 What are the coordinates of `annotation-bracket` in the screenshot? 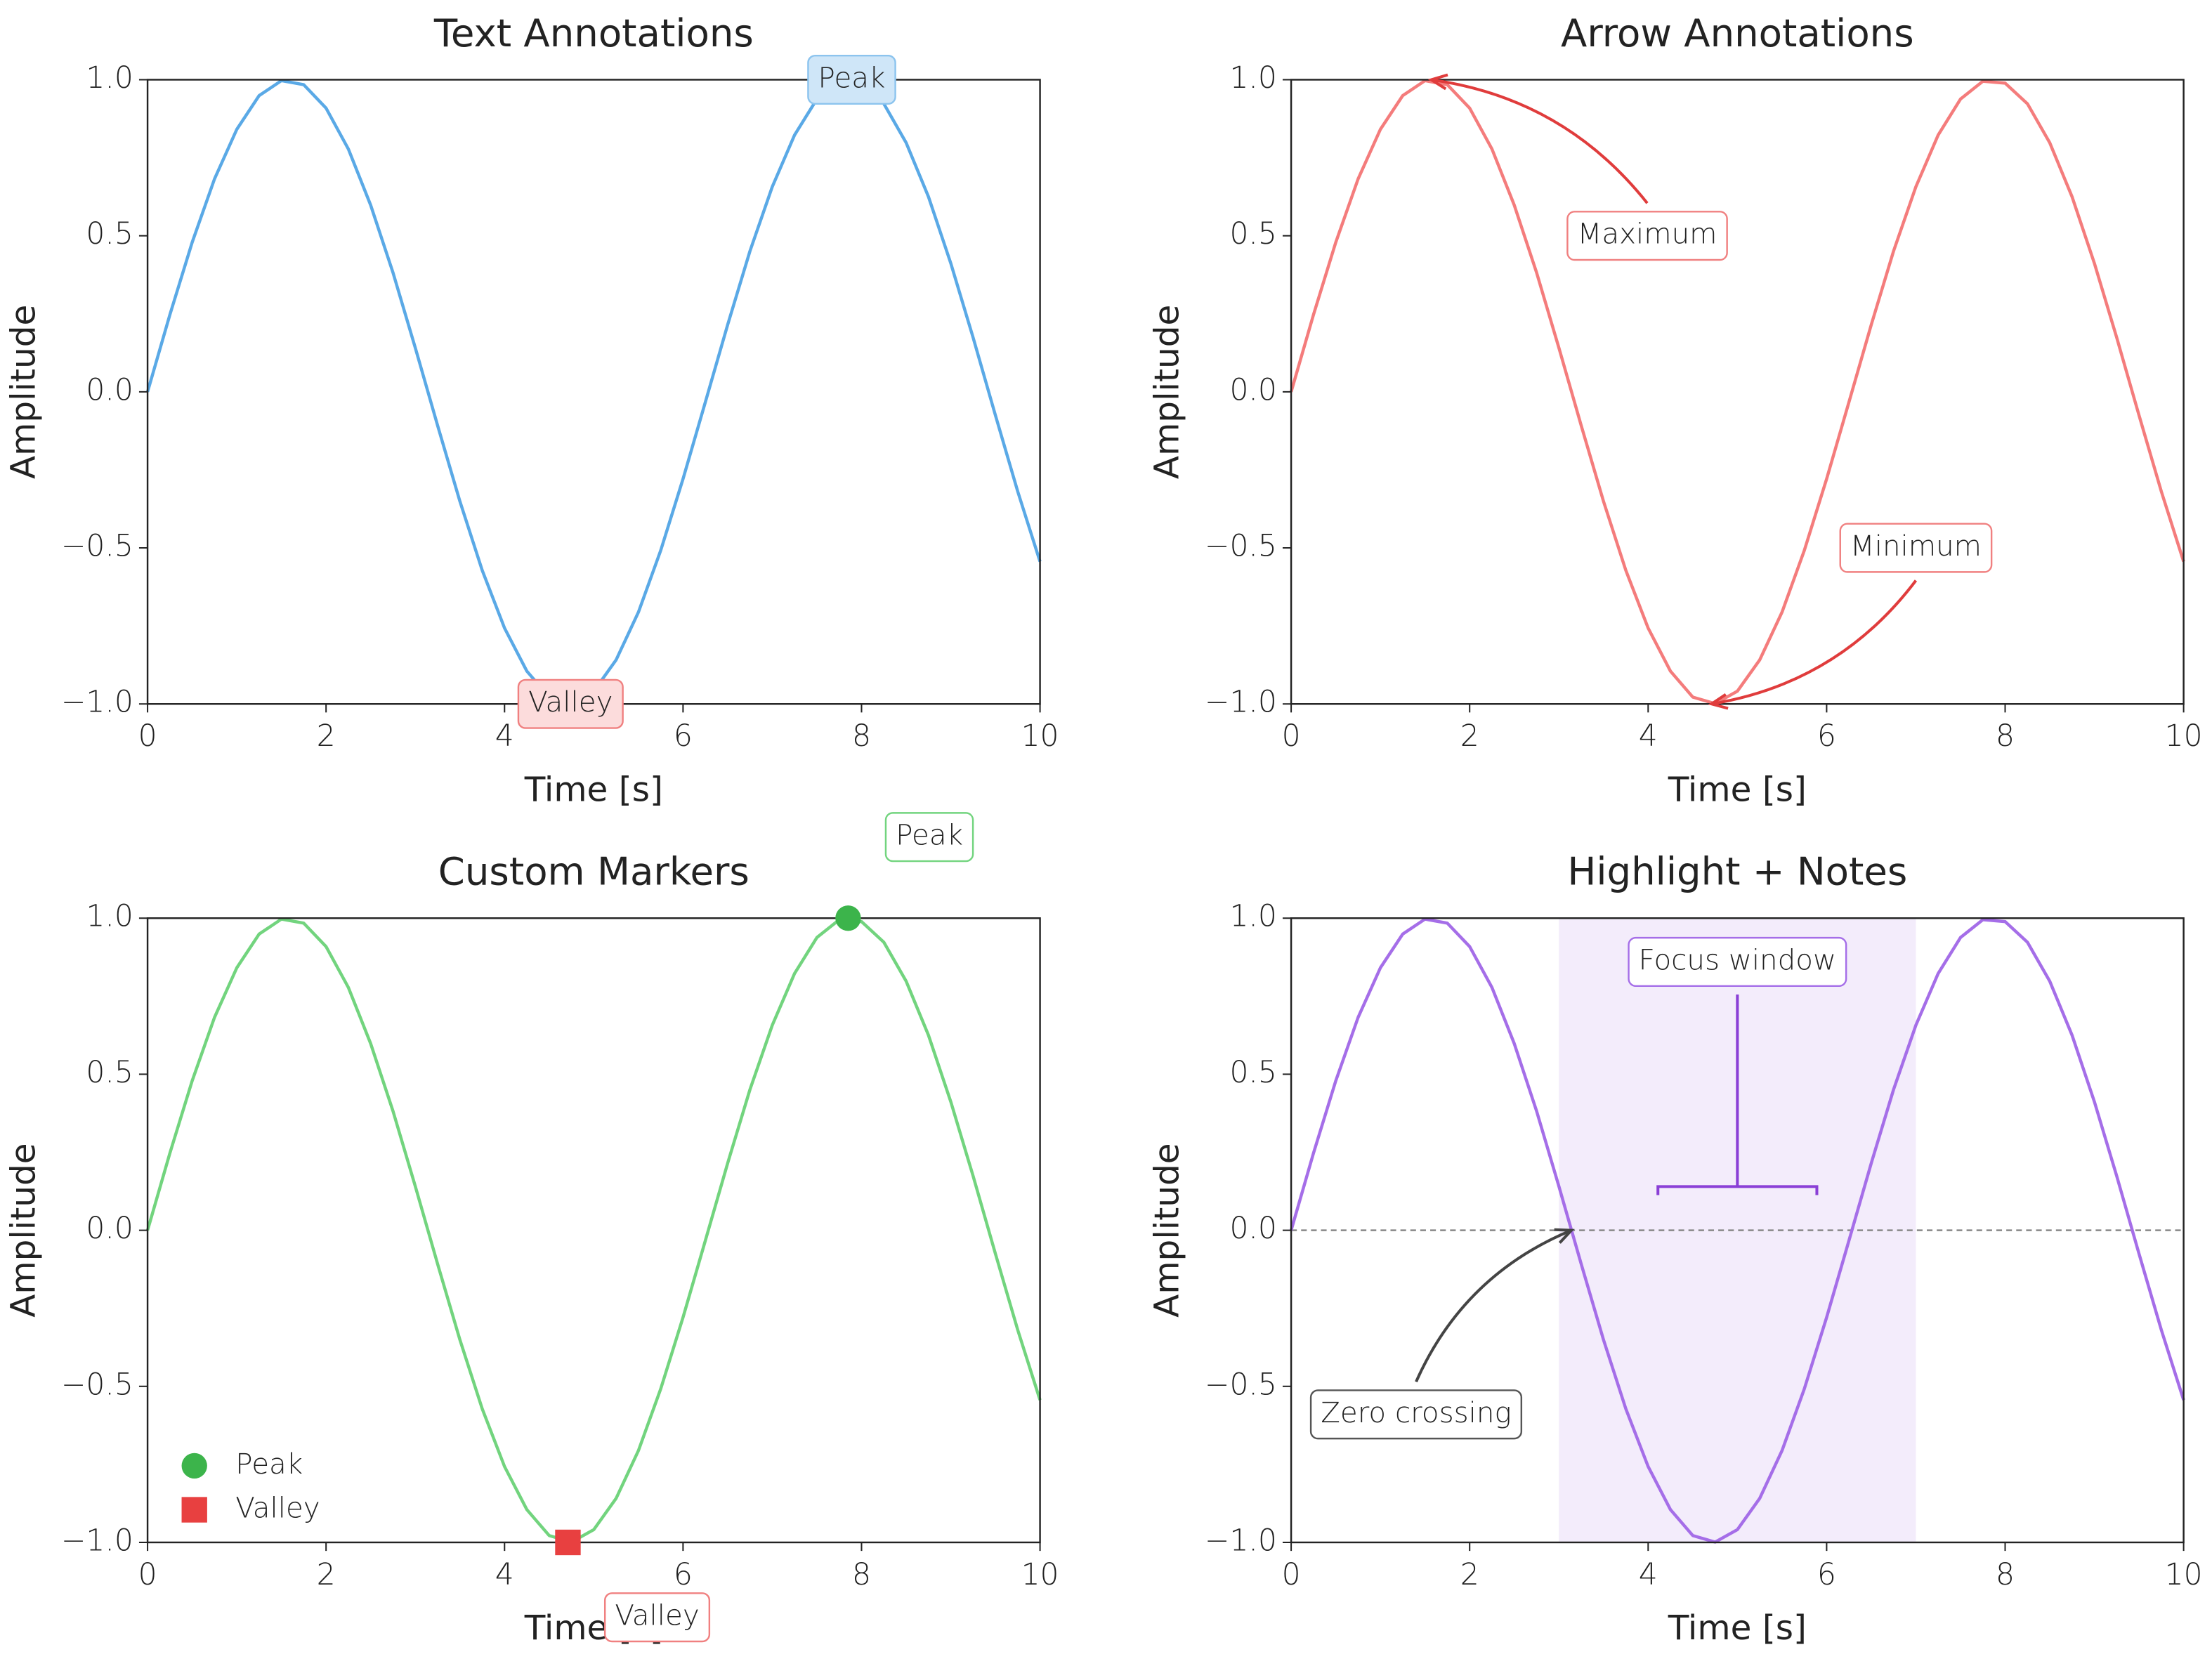 It's located at (1737, 1094).